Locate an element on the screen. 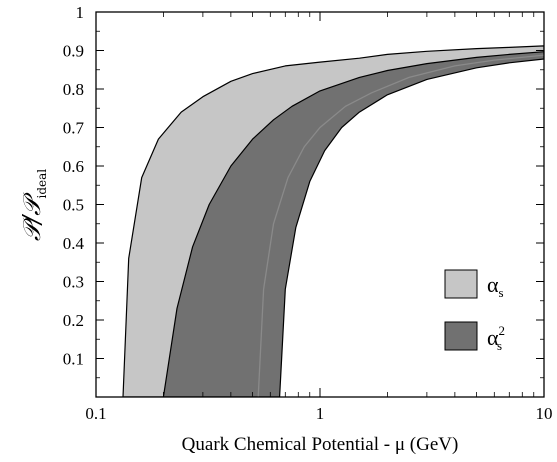 The height and width of the screenshot is (462, 557). y-tick-label: 0.8 is located at coordinates (73, 89).